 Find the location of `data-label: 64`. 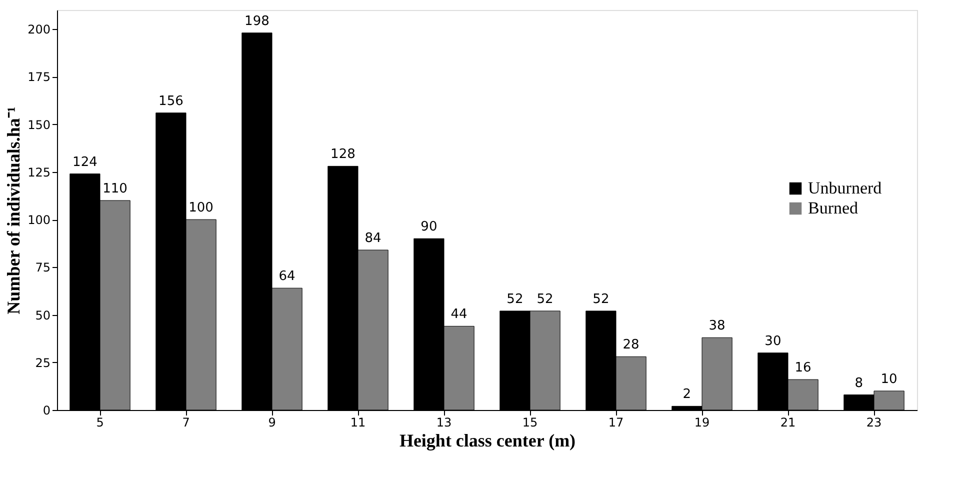

data-label: 64 is located at coordinates (287, 276).